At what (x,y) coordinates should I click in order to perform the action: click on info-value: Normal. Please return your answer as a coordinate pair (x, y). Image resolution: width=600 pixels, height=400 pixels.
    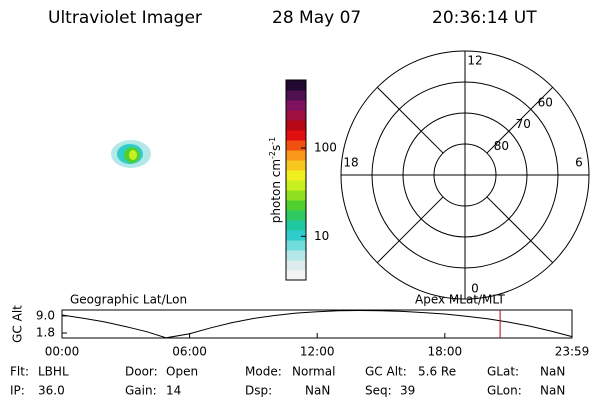
    Looking at the image, I should click on (313, 372).